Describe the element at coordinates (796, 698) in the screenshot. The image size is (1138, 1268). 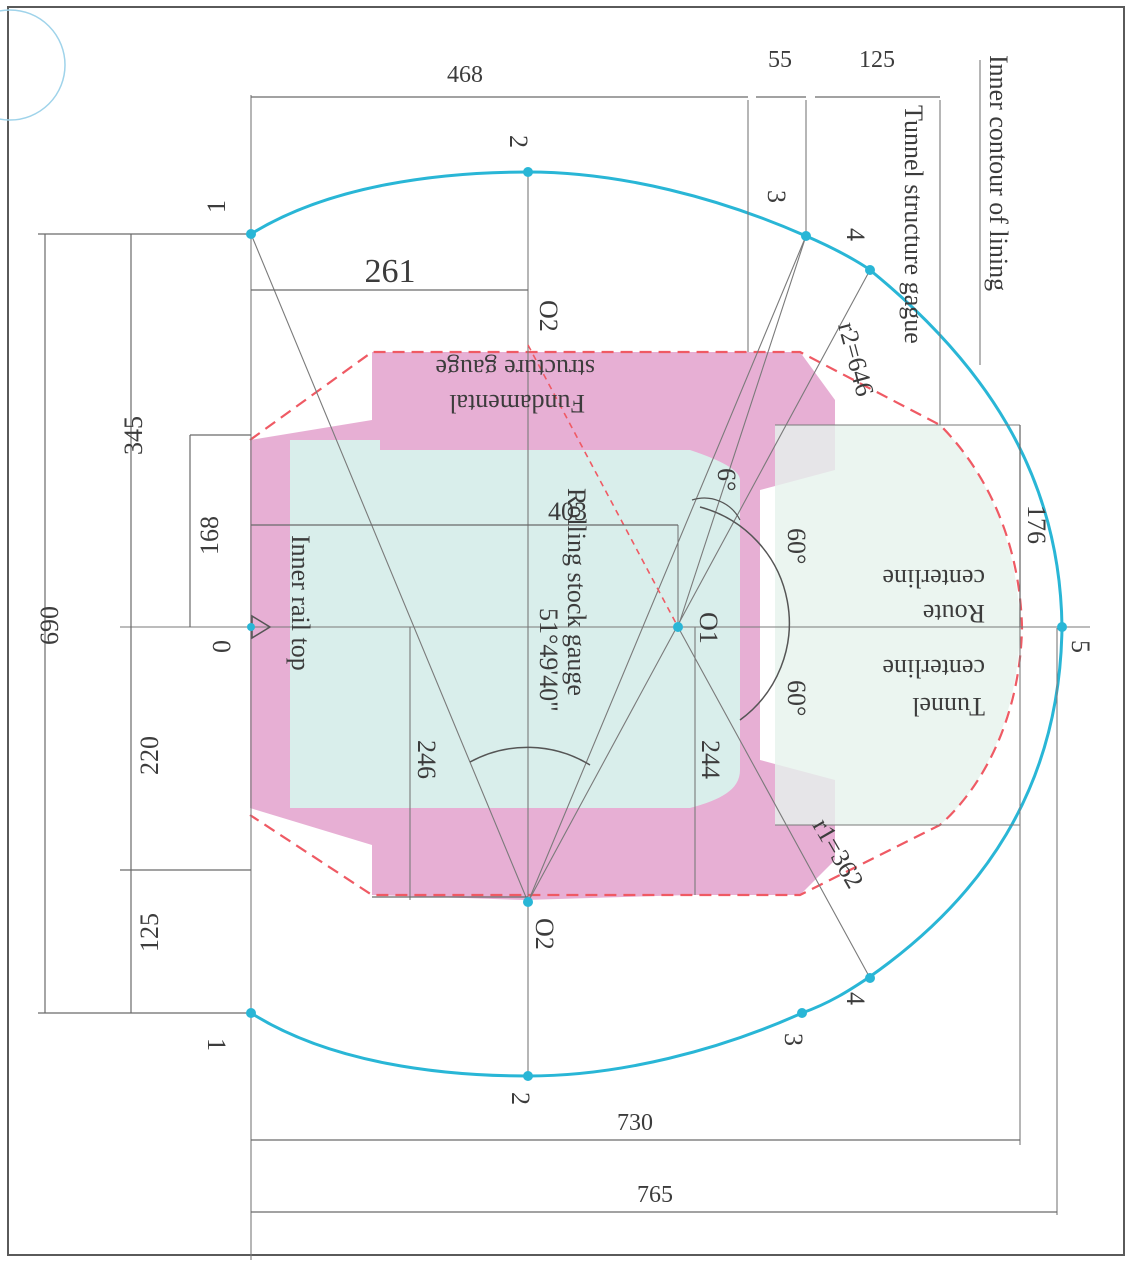
I see `angle-60-bottom: 60°` at that location.